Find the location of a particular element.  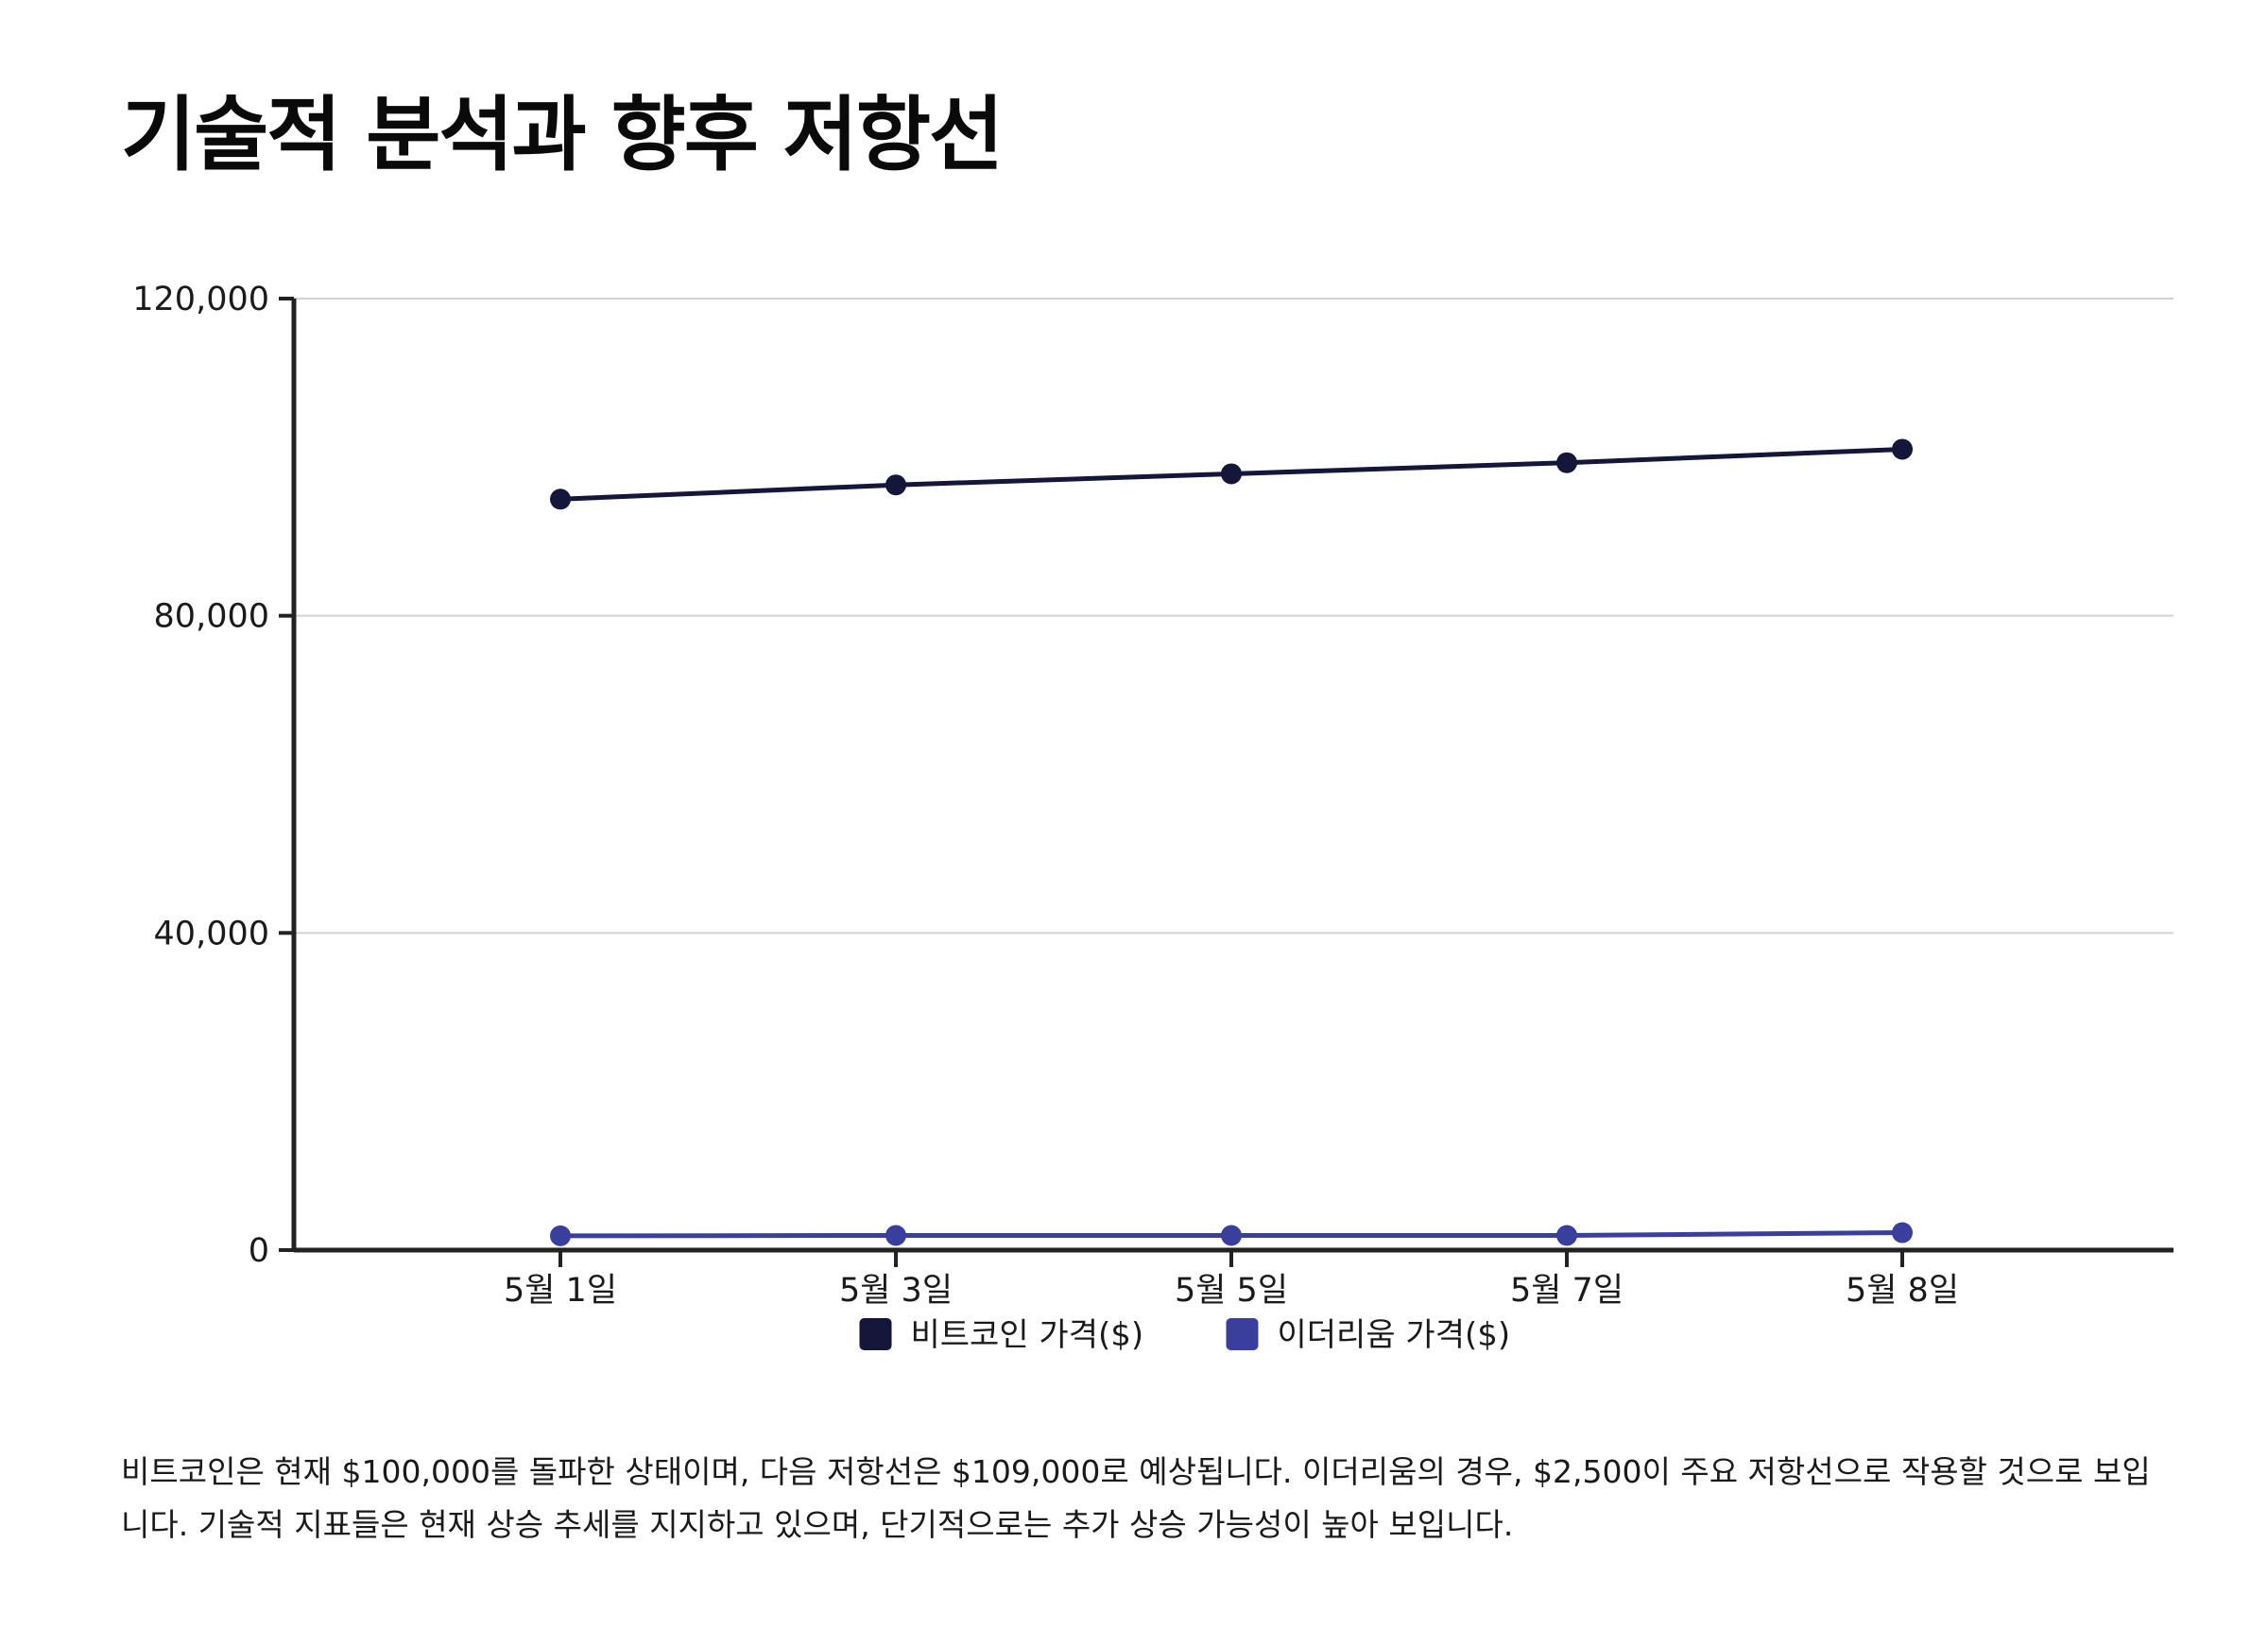

y-tick-label: 120,000 is located at coordinates (200, 299).